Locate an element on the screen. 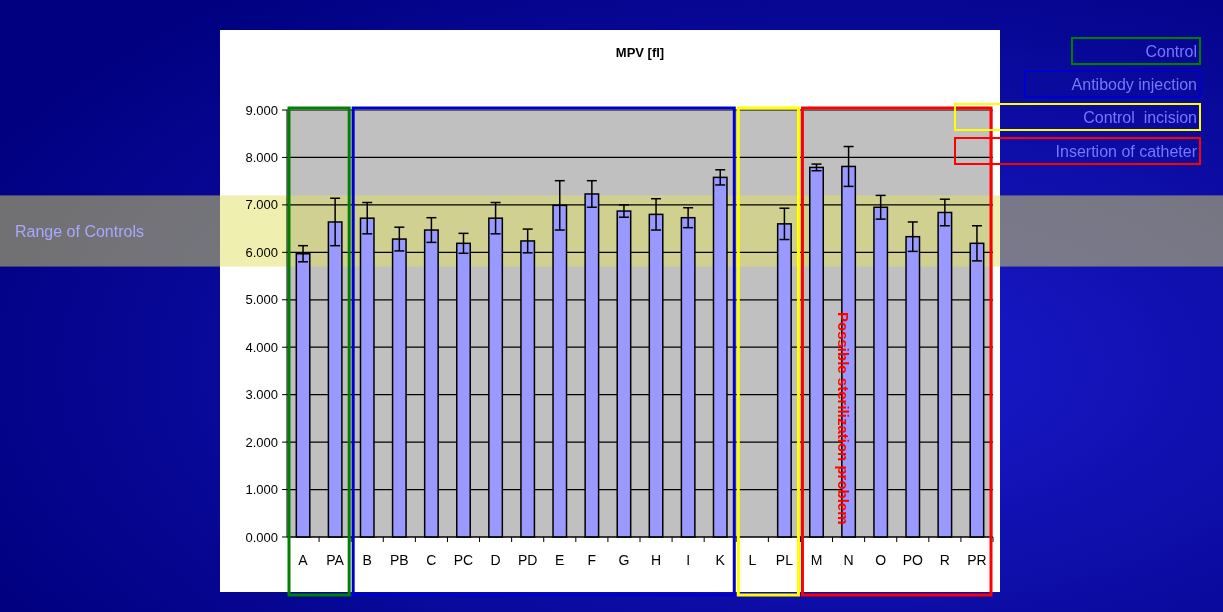  x-tick-label: PO is located at coordinates (912, 560).